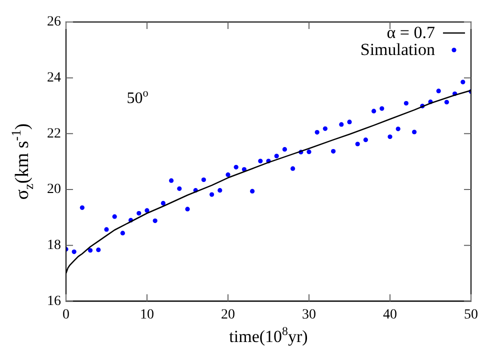  What do you see at coordinates (54, 190) in the screenshot?
I see `y-tick-label: 20` at bounding box center [54, 190].